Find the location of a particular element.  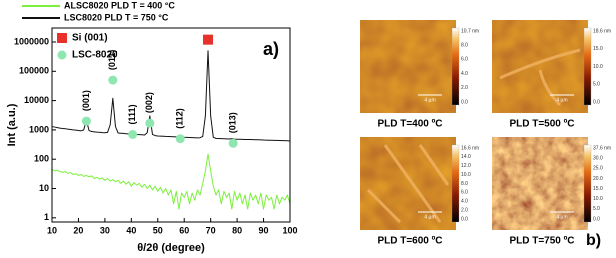

peak-label: (112) is located at coordinates (180, 118).